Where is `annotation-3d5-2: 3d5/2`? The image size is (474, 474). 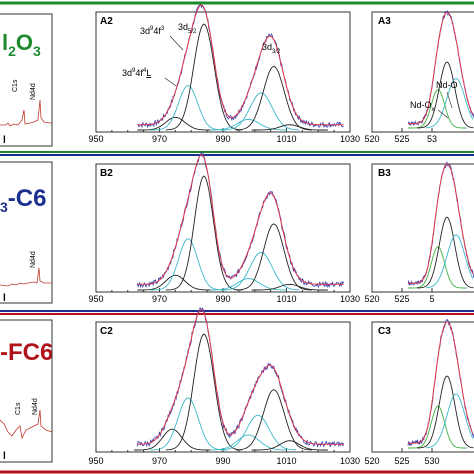 annotation-3d5-2: 3d5/2 is located at coordinates (187, 28).